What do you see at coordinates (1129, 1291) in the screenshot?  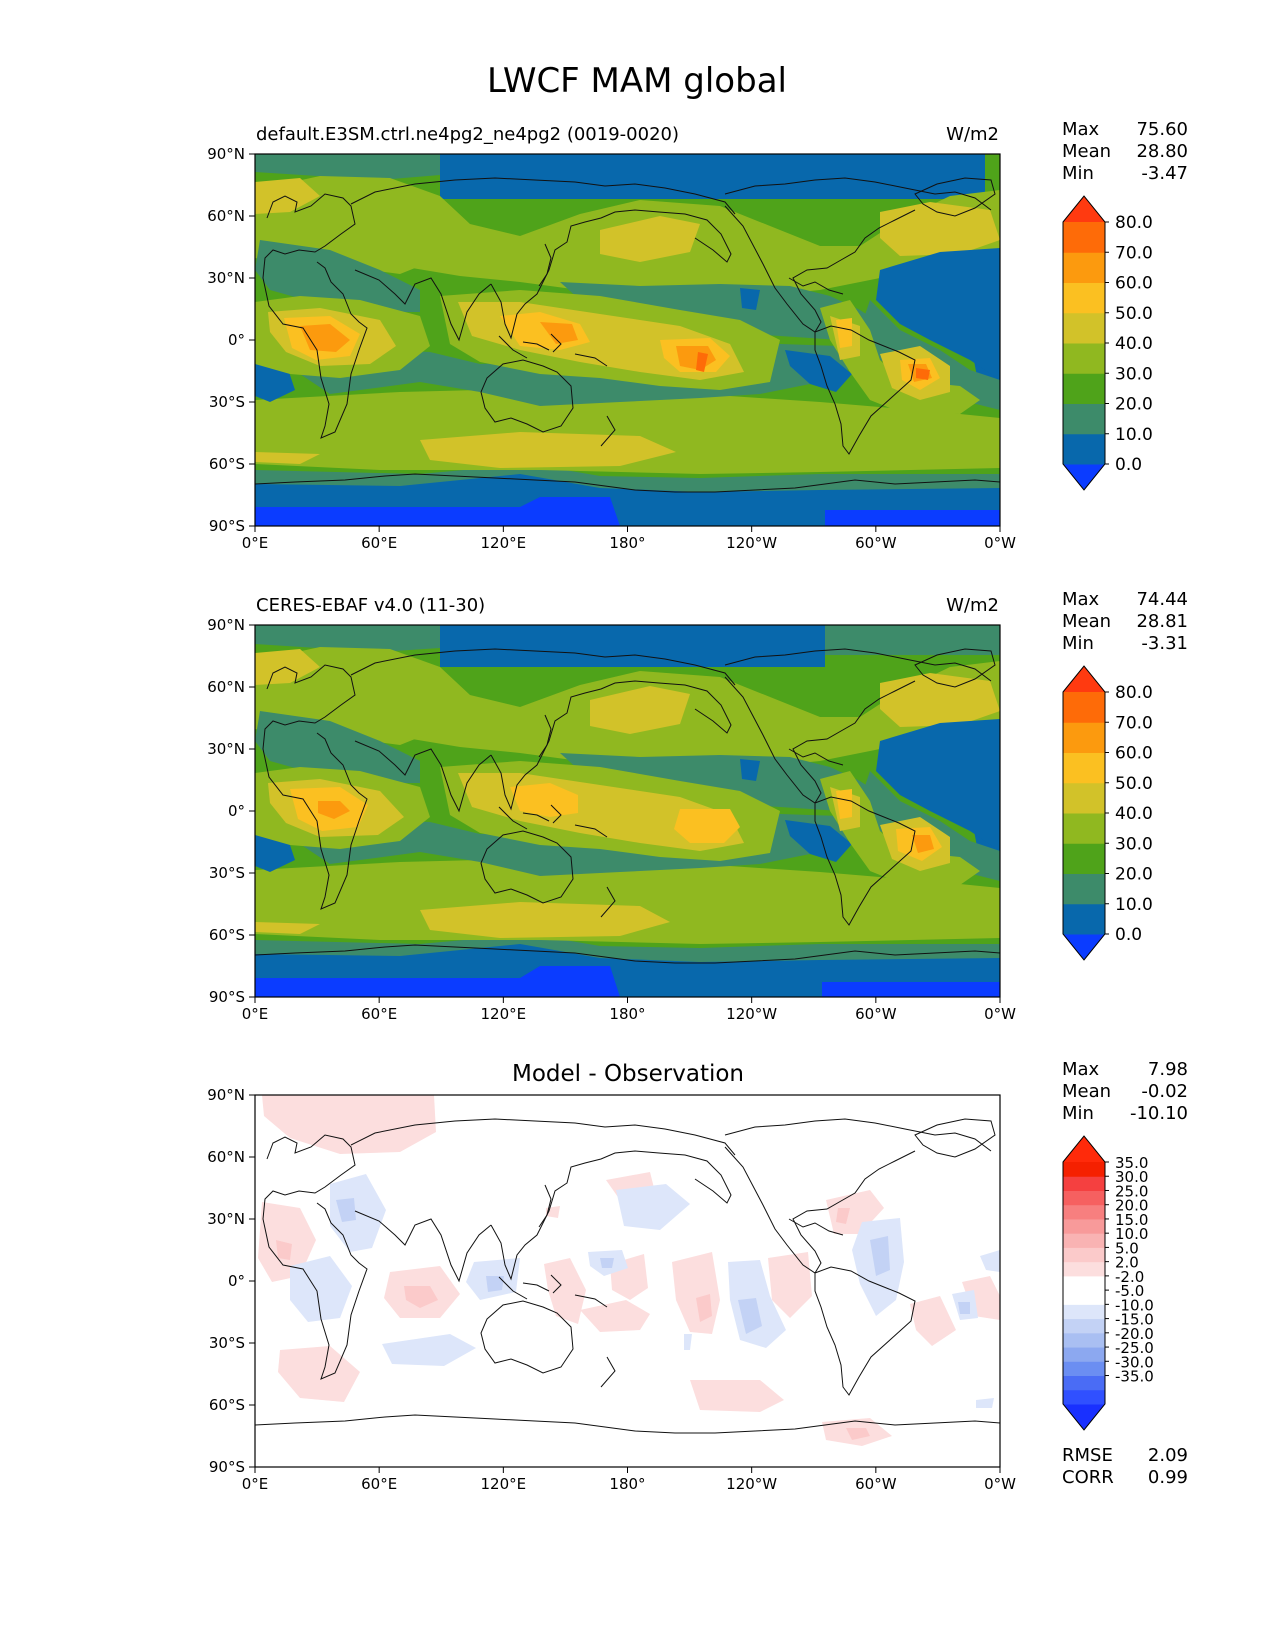 I see `colorbar-label: -5.0` at bounding box center [1129, 1291].